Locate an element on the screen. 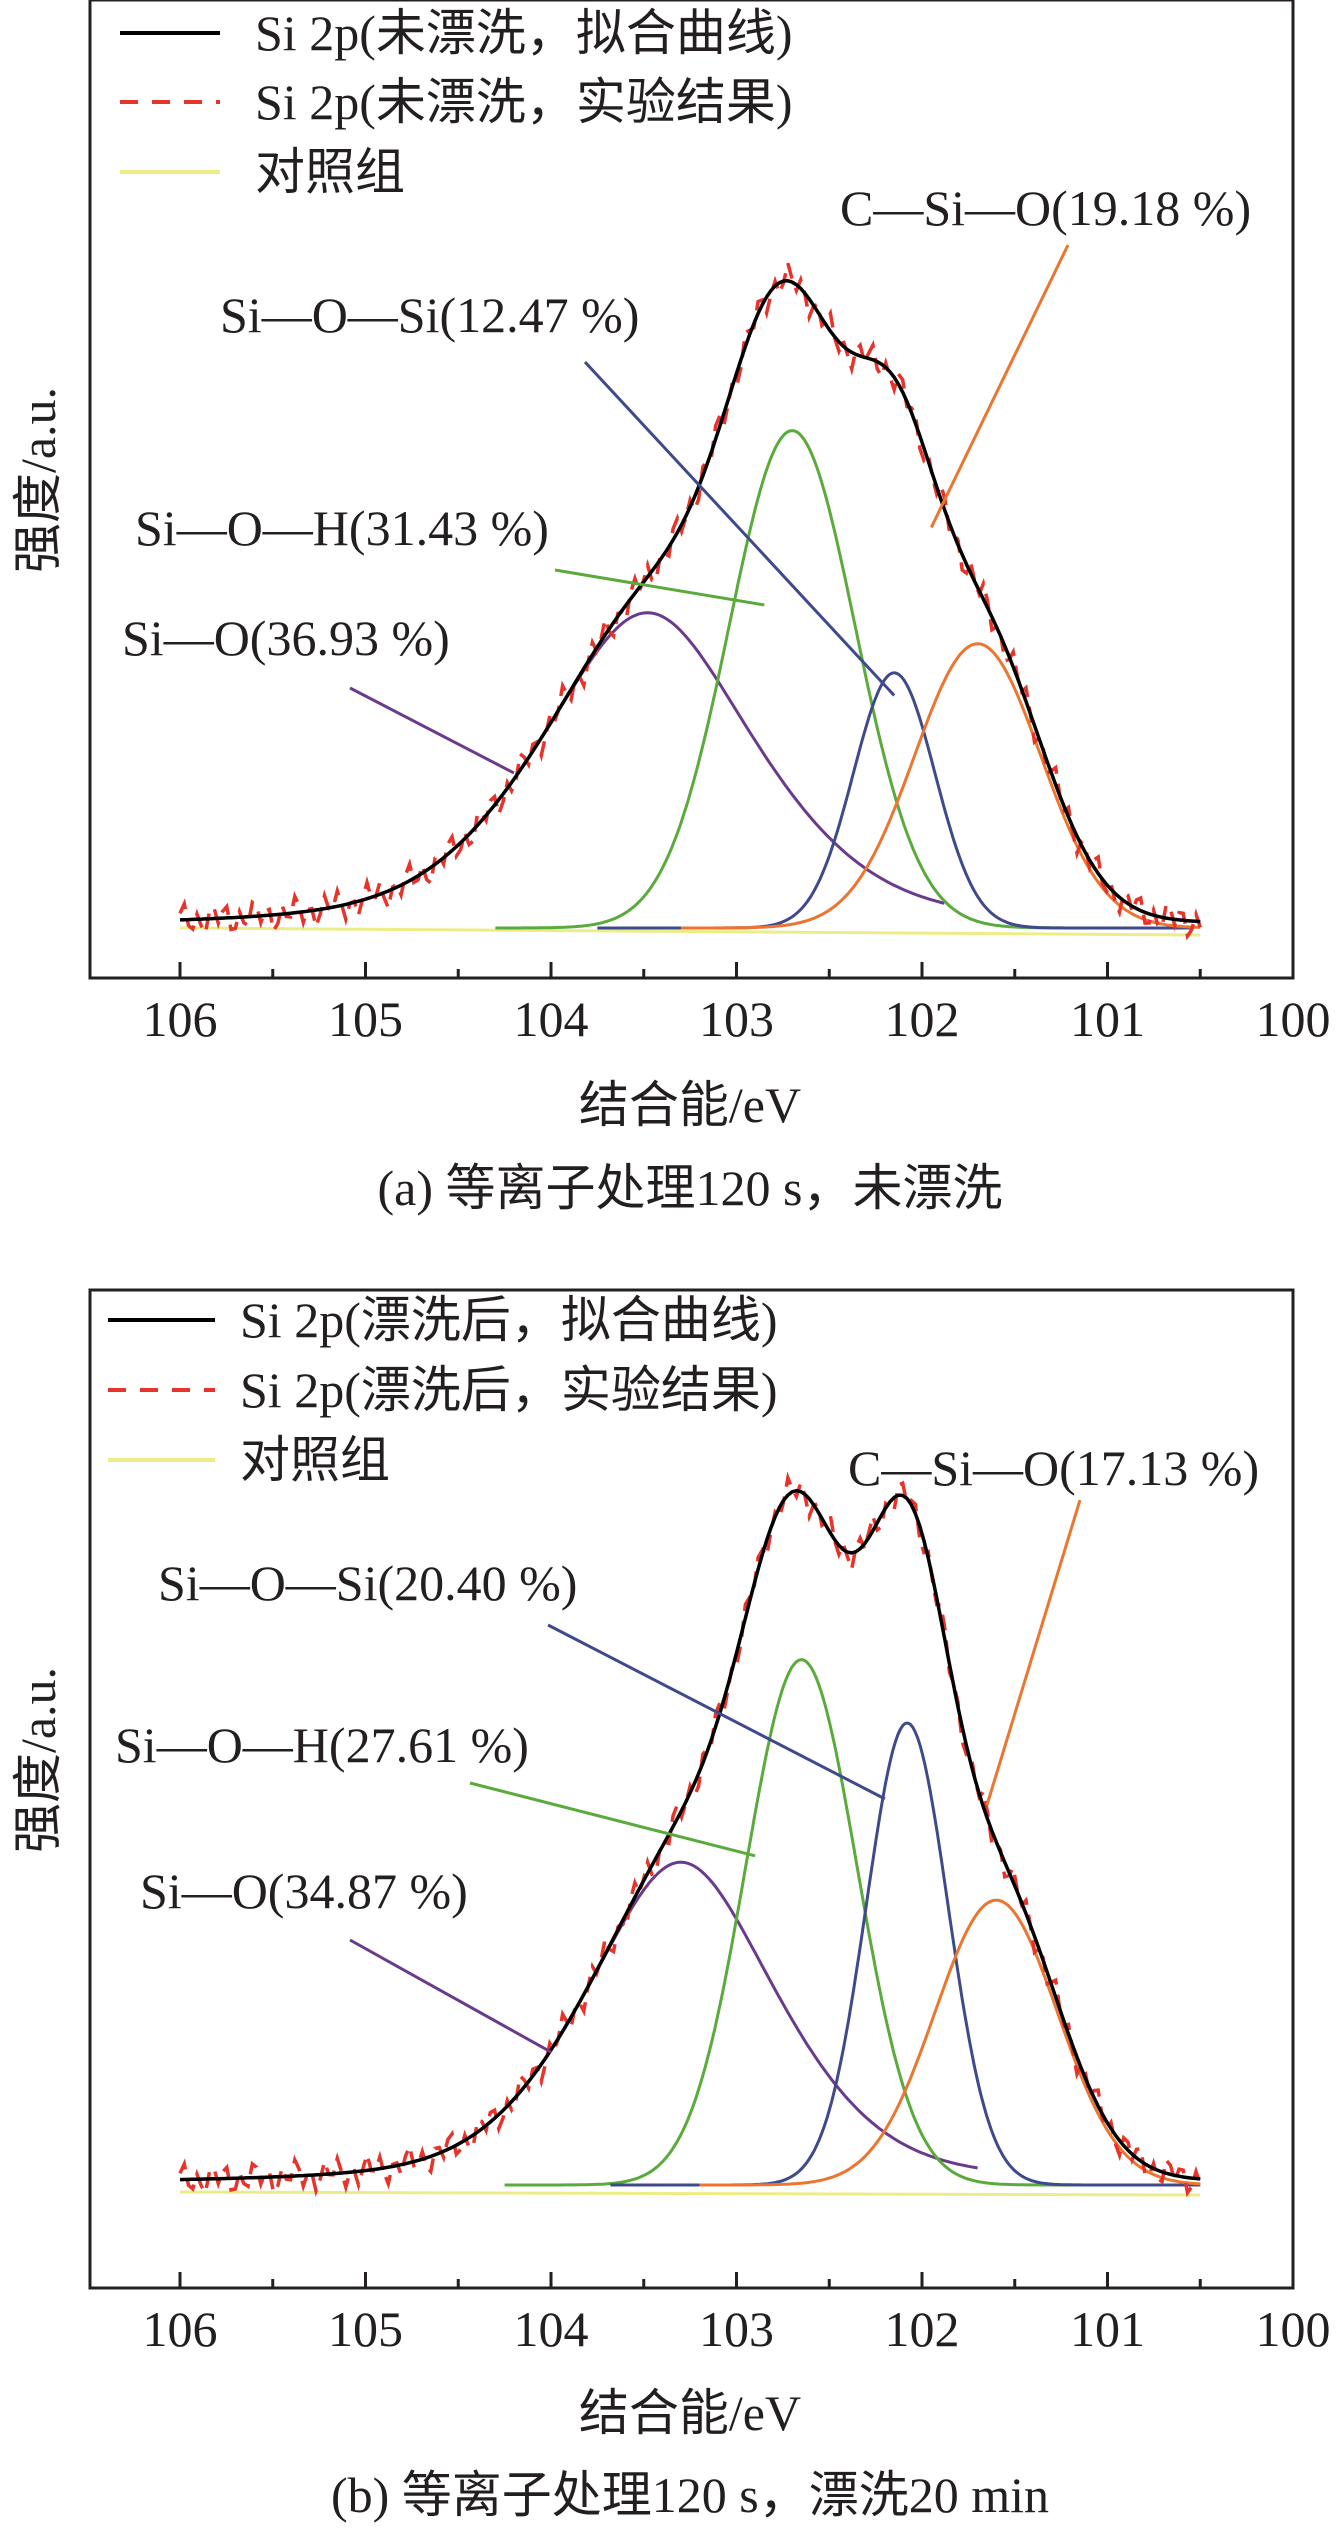 The height and width of the screenshot is (2532, 1339). legend-label: Si 2p(漂洗后，实验结果) is located at coordinates (509, 1390).